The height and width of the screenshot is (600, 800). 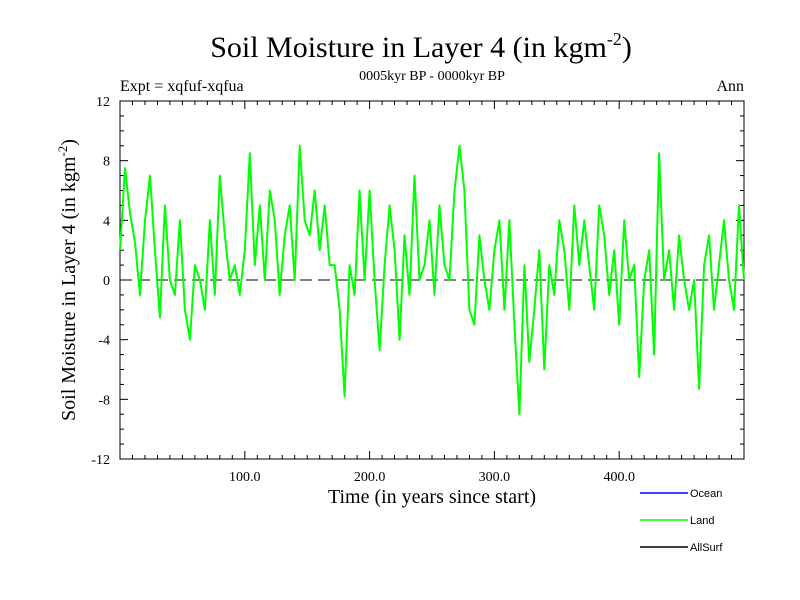 What do you see at coordinates (495, 477) in the screenshot?
I see `x-tick-label: 300.0` at bounding box center [495, 477].